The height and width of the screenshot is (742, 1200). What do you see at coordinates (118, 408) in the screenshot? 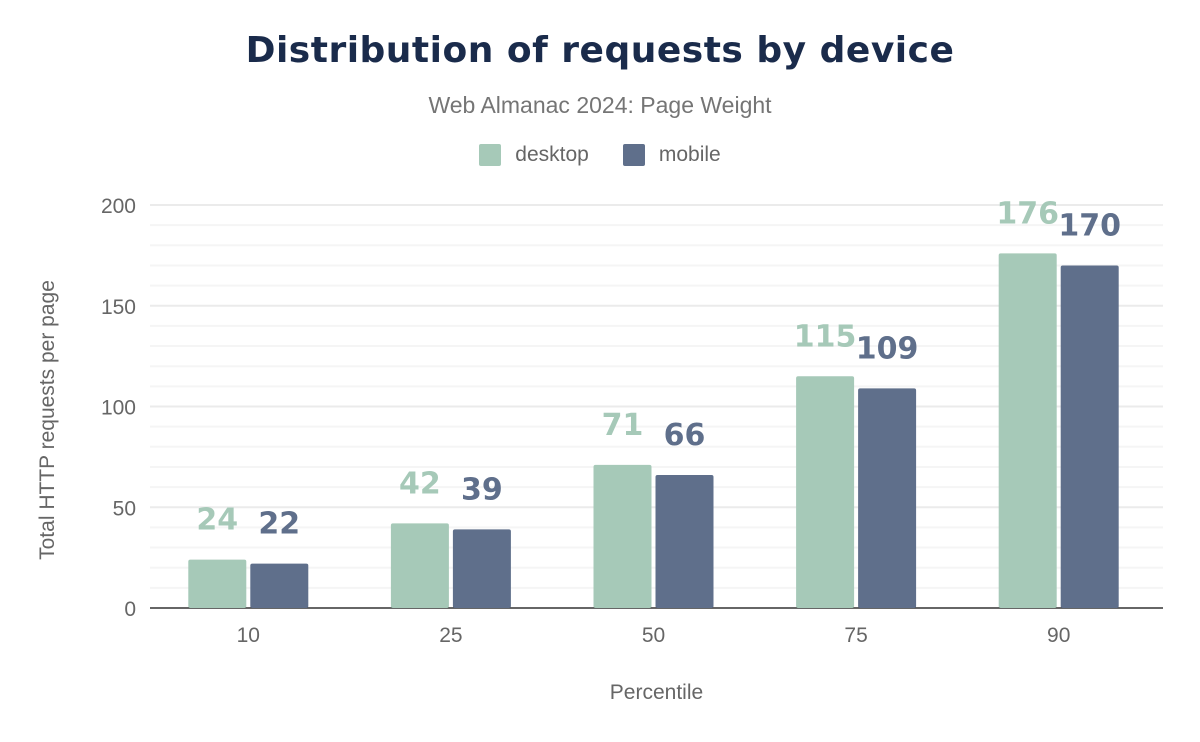
I see `y-tick-label: 100` at bounding box center [118, 408].